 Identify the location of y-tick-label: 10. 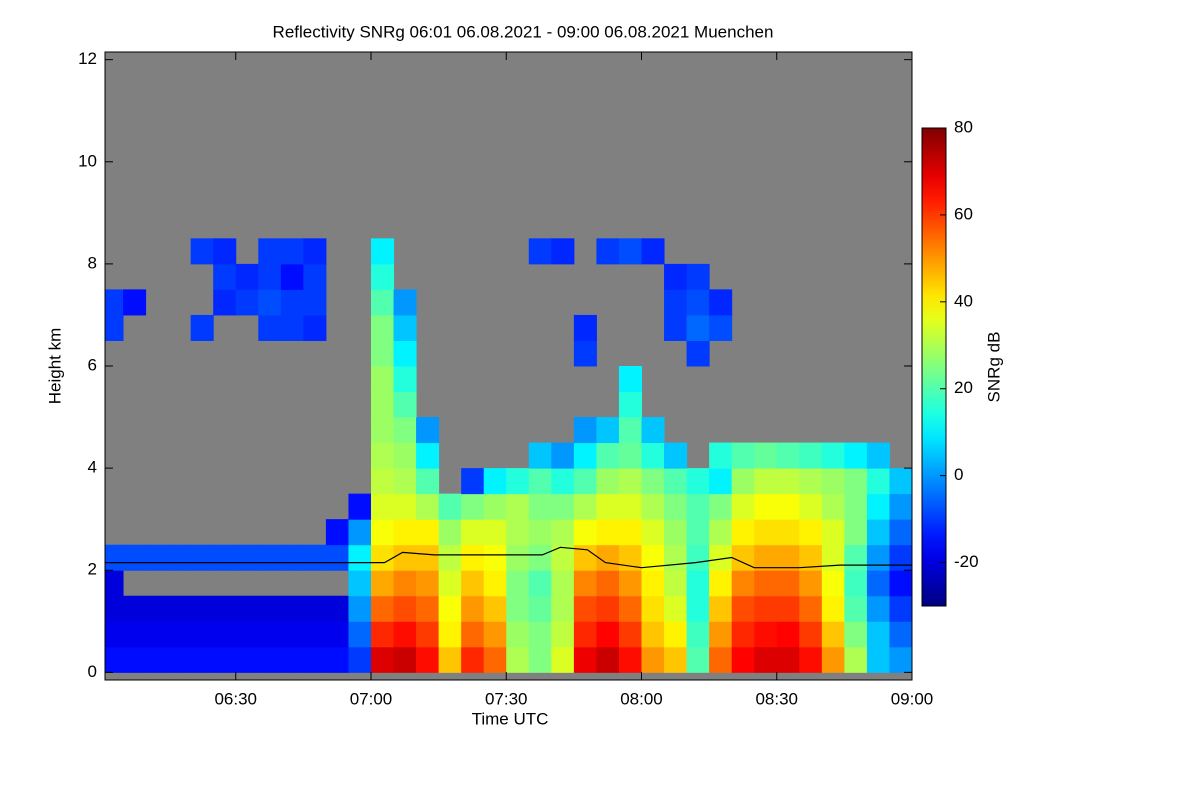
(87, 160).